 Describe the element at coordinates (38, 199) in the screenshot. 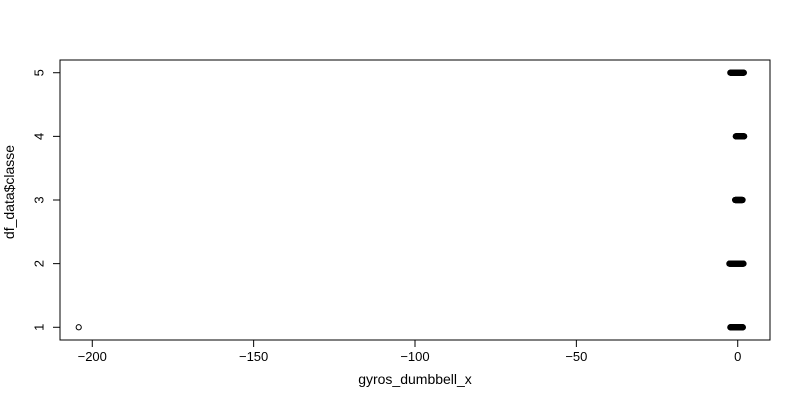

I see `y-tick-label: 3` at that location.